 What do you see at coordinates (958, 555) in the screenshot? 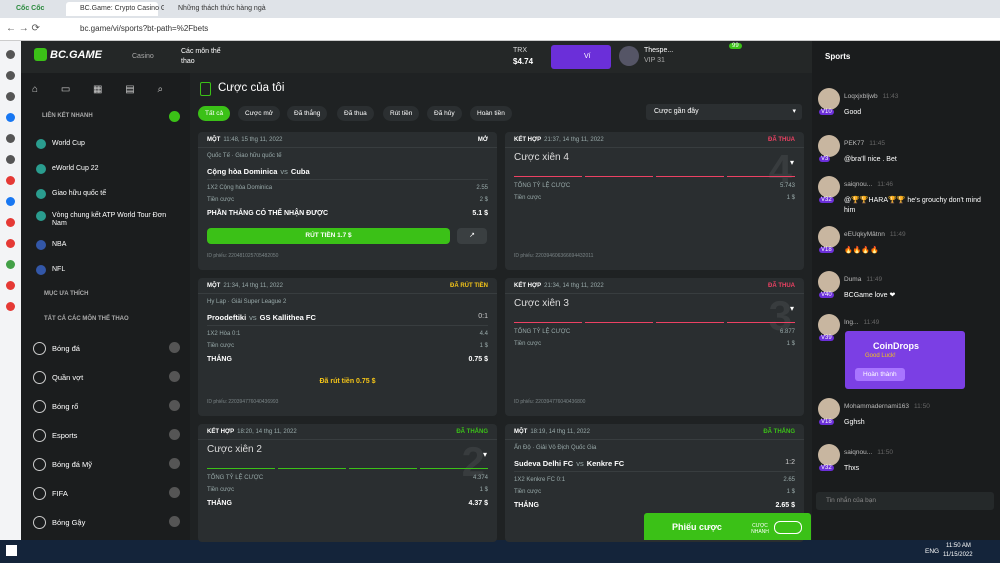
I see `clock-date: 11/15/2022` at bounding box center [958, 555].